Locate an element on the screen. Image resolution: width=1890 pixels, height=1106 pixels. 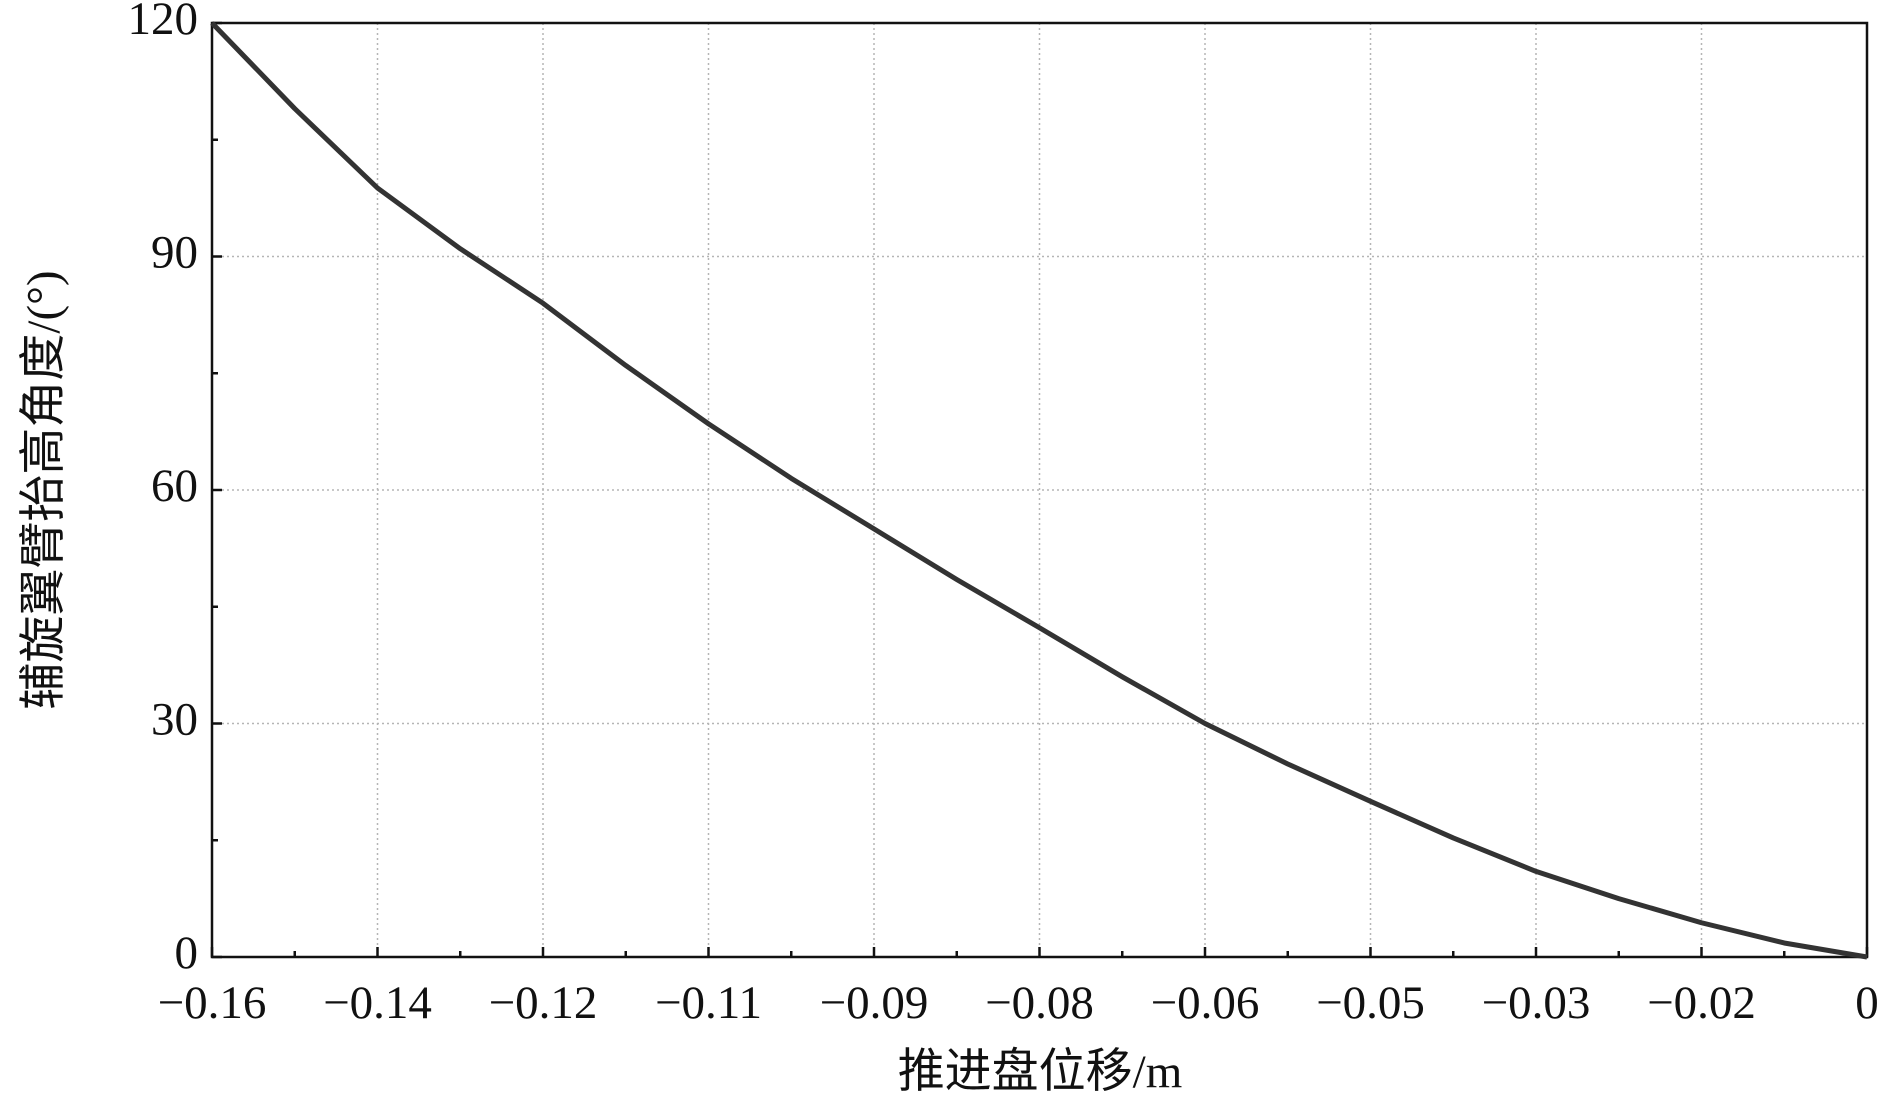
x-tick-label: −0.05 is located at coordinates (1370, 1003).